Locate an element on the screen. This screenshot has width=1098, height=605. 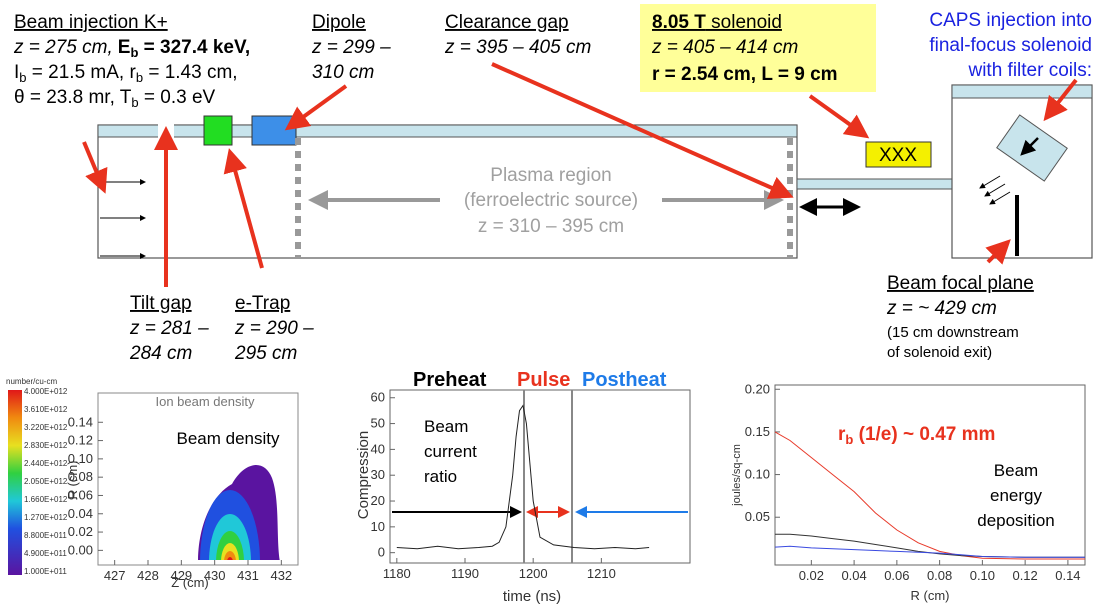
x-tick-label: 430 is located at coordinates (215, 575).